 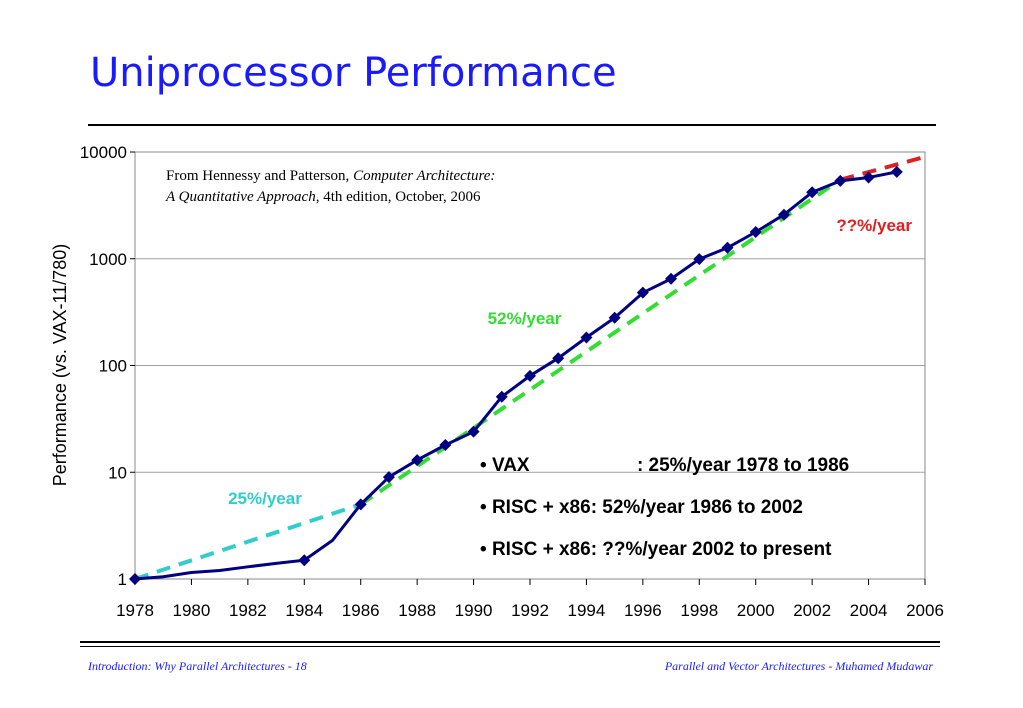 I want to click on source-prefix: From Hennessy and Patterson,, so click(x=260, y=176).